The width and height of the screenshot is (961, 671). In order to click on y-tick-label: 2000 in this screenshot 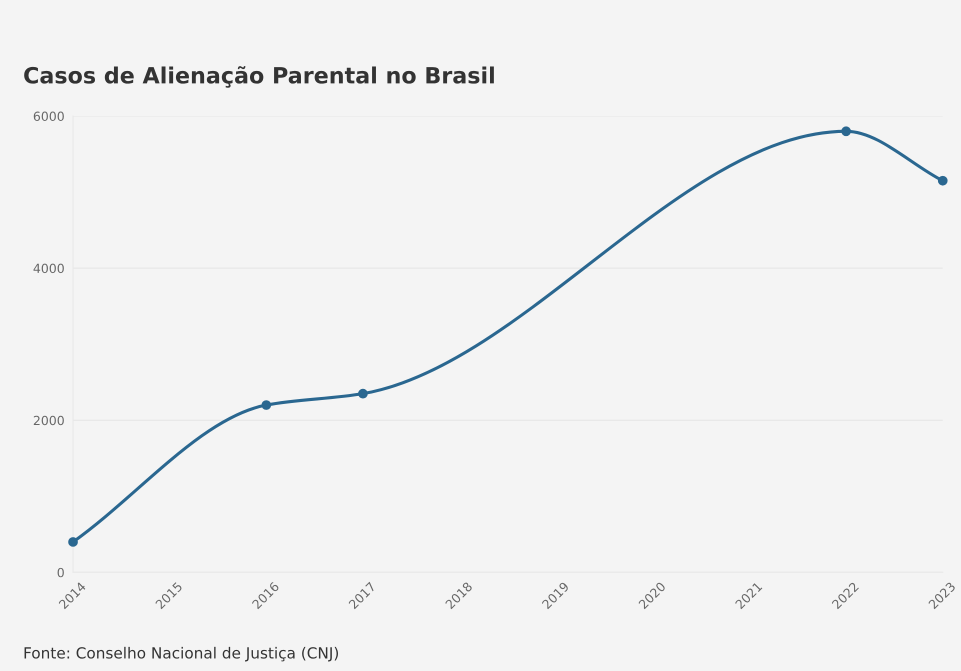, I will do `click(49, 421)`.